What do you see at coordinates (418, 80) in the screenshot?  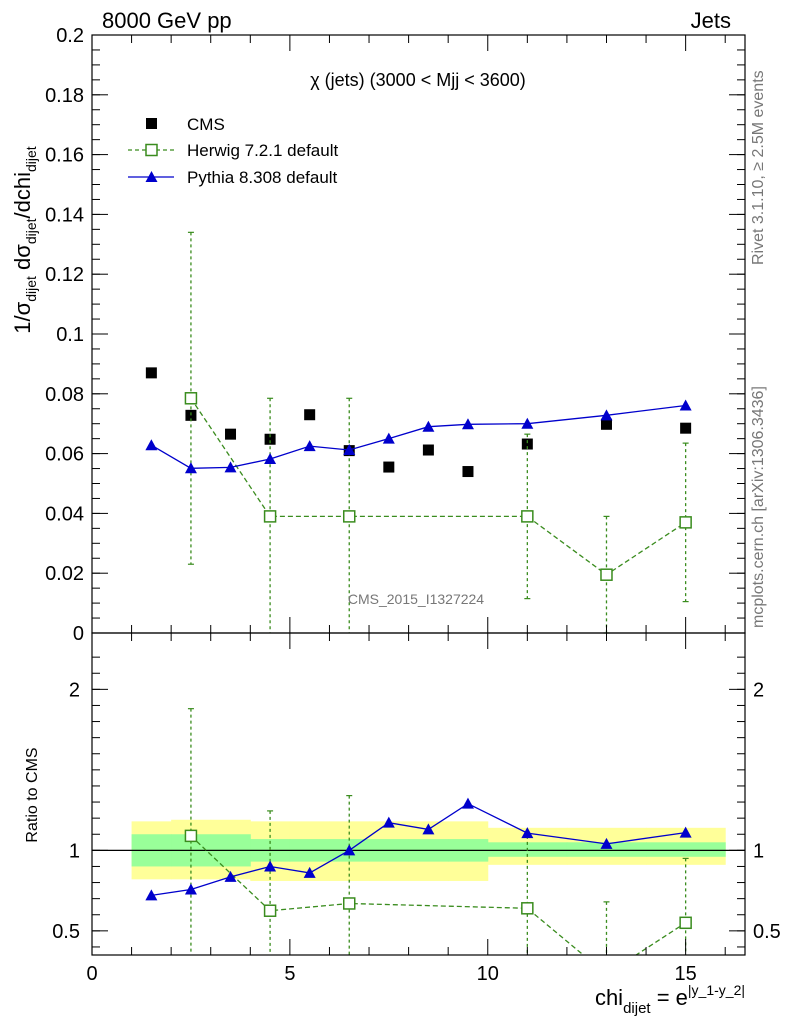 I see `main-plot-title: χ (jets) (3000 < Mjj < 3600)` at bounding box center [418, 80].